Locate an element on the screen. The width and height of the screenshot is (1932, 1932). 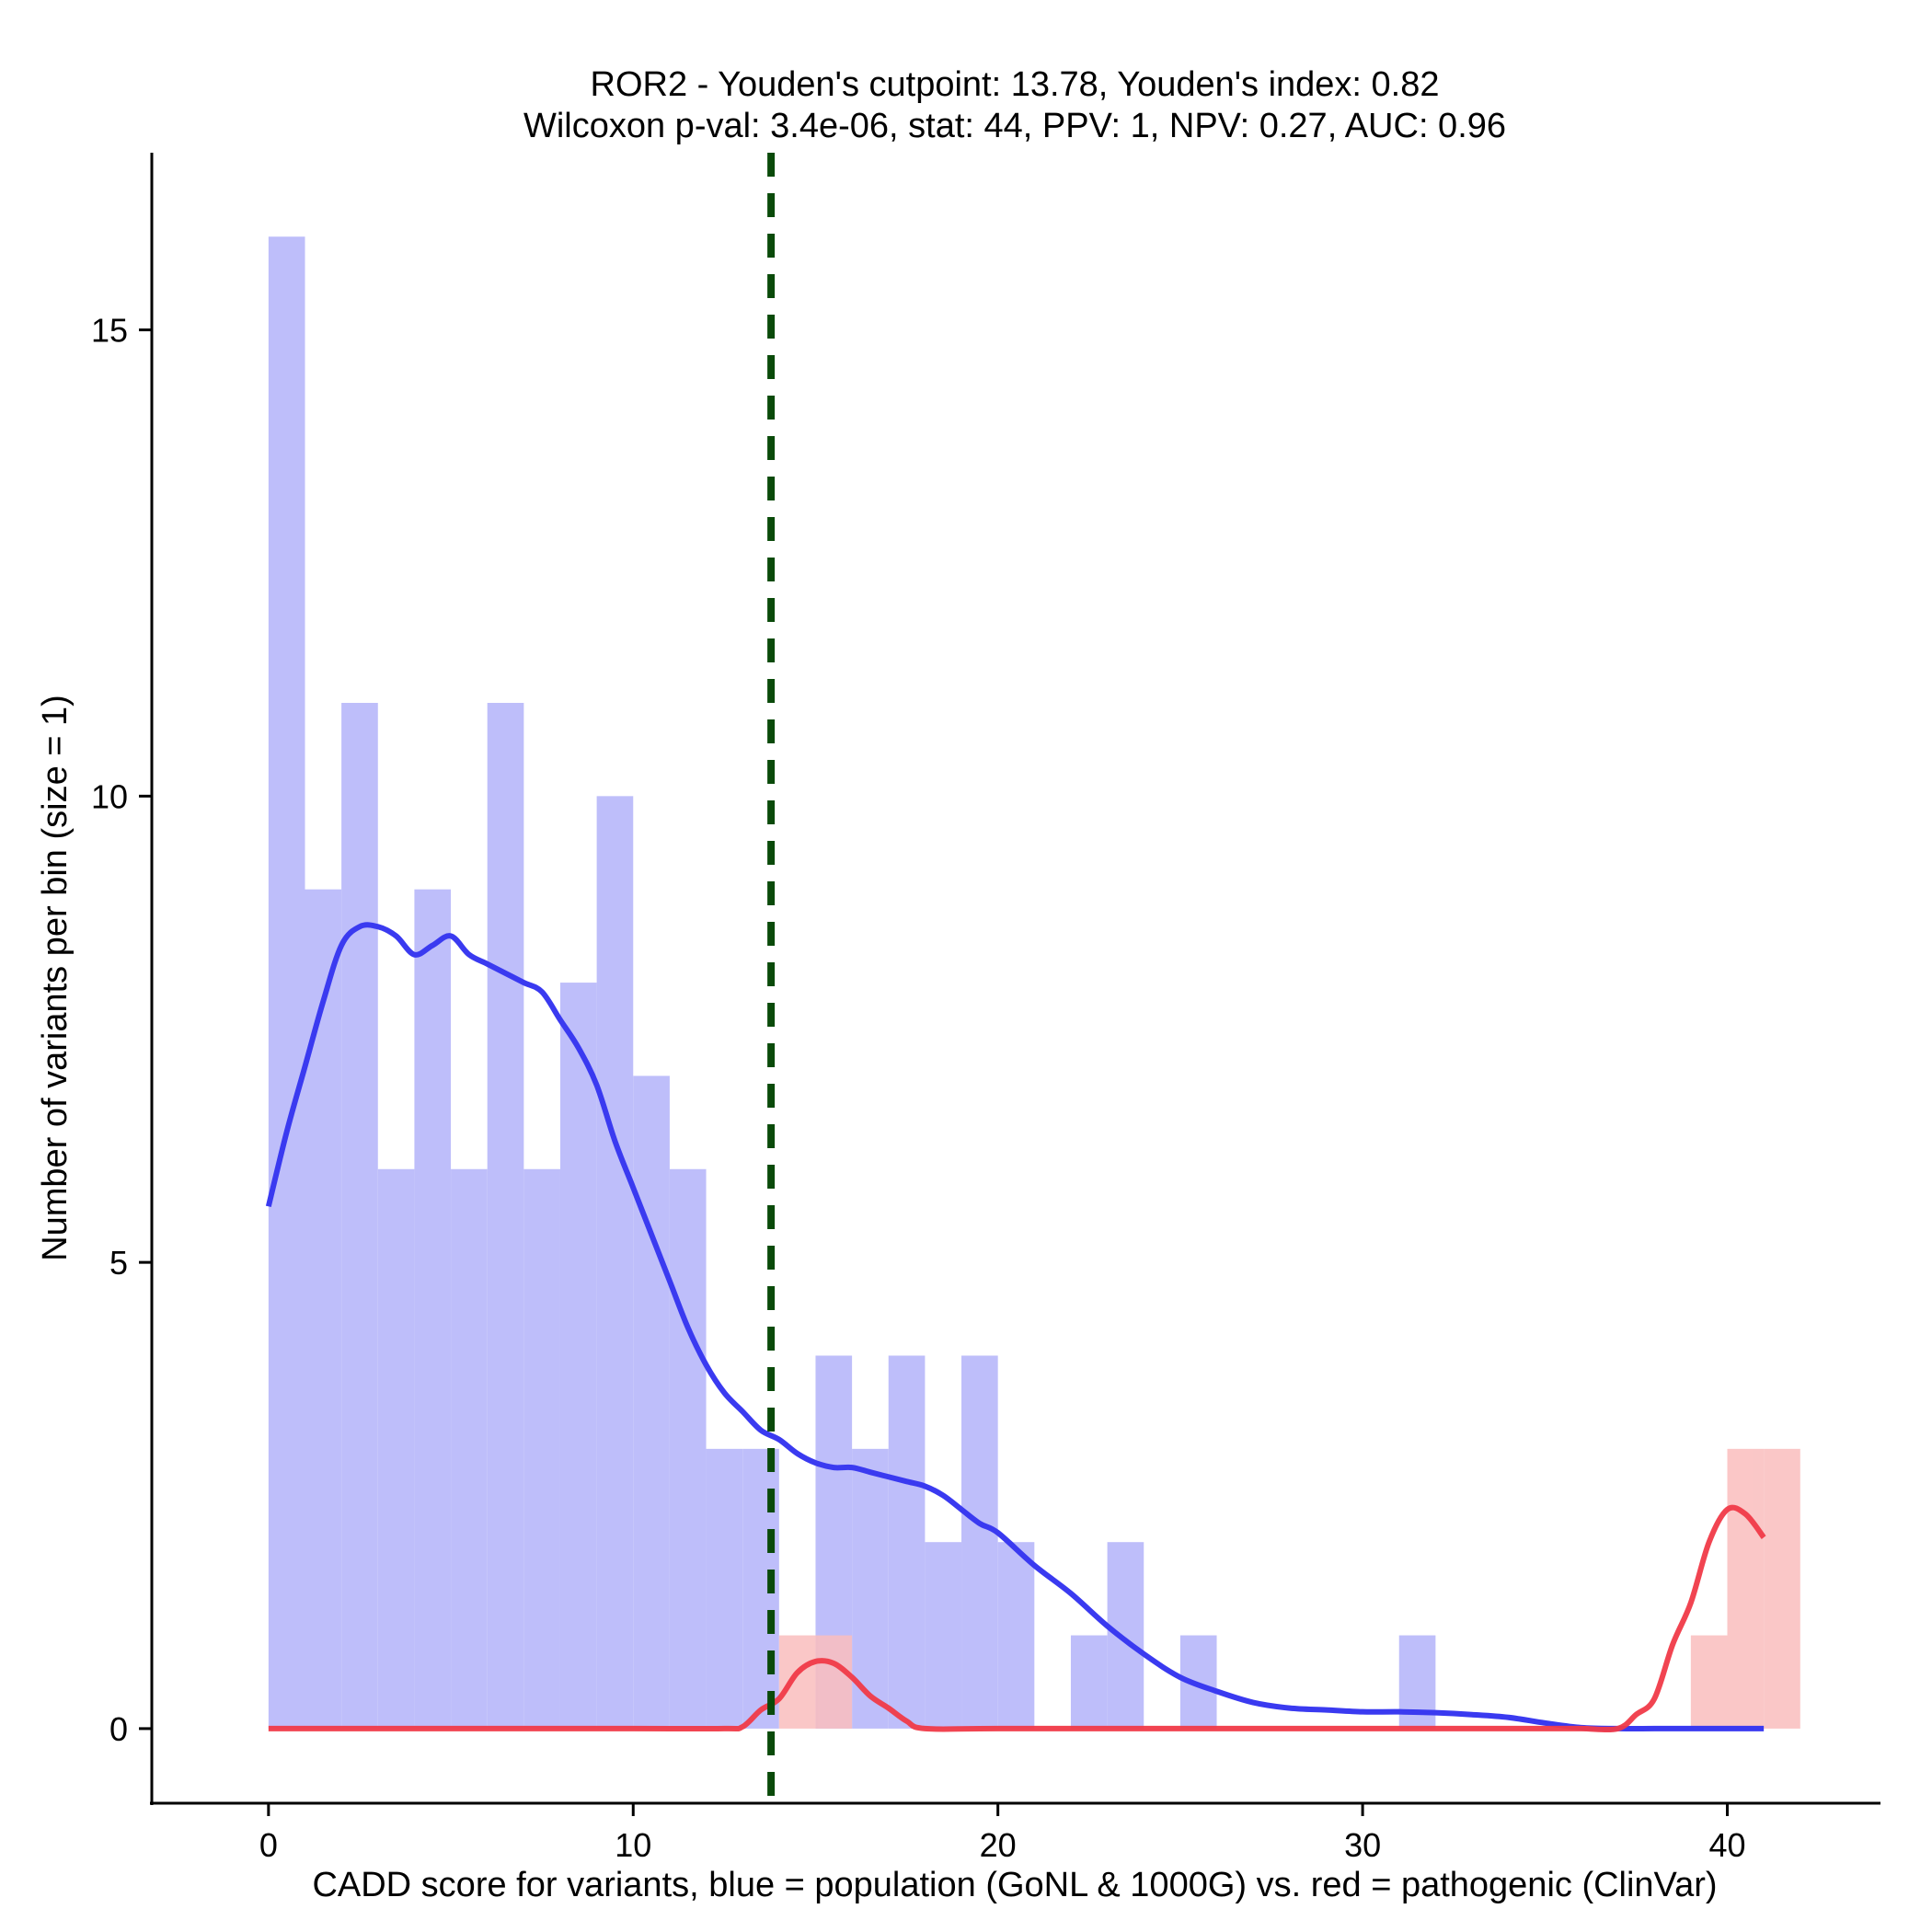
y-axis-label: Number of variants per bin (size = 1) is located at coordinates (55, 978).